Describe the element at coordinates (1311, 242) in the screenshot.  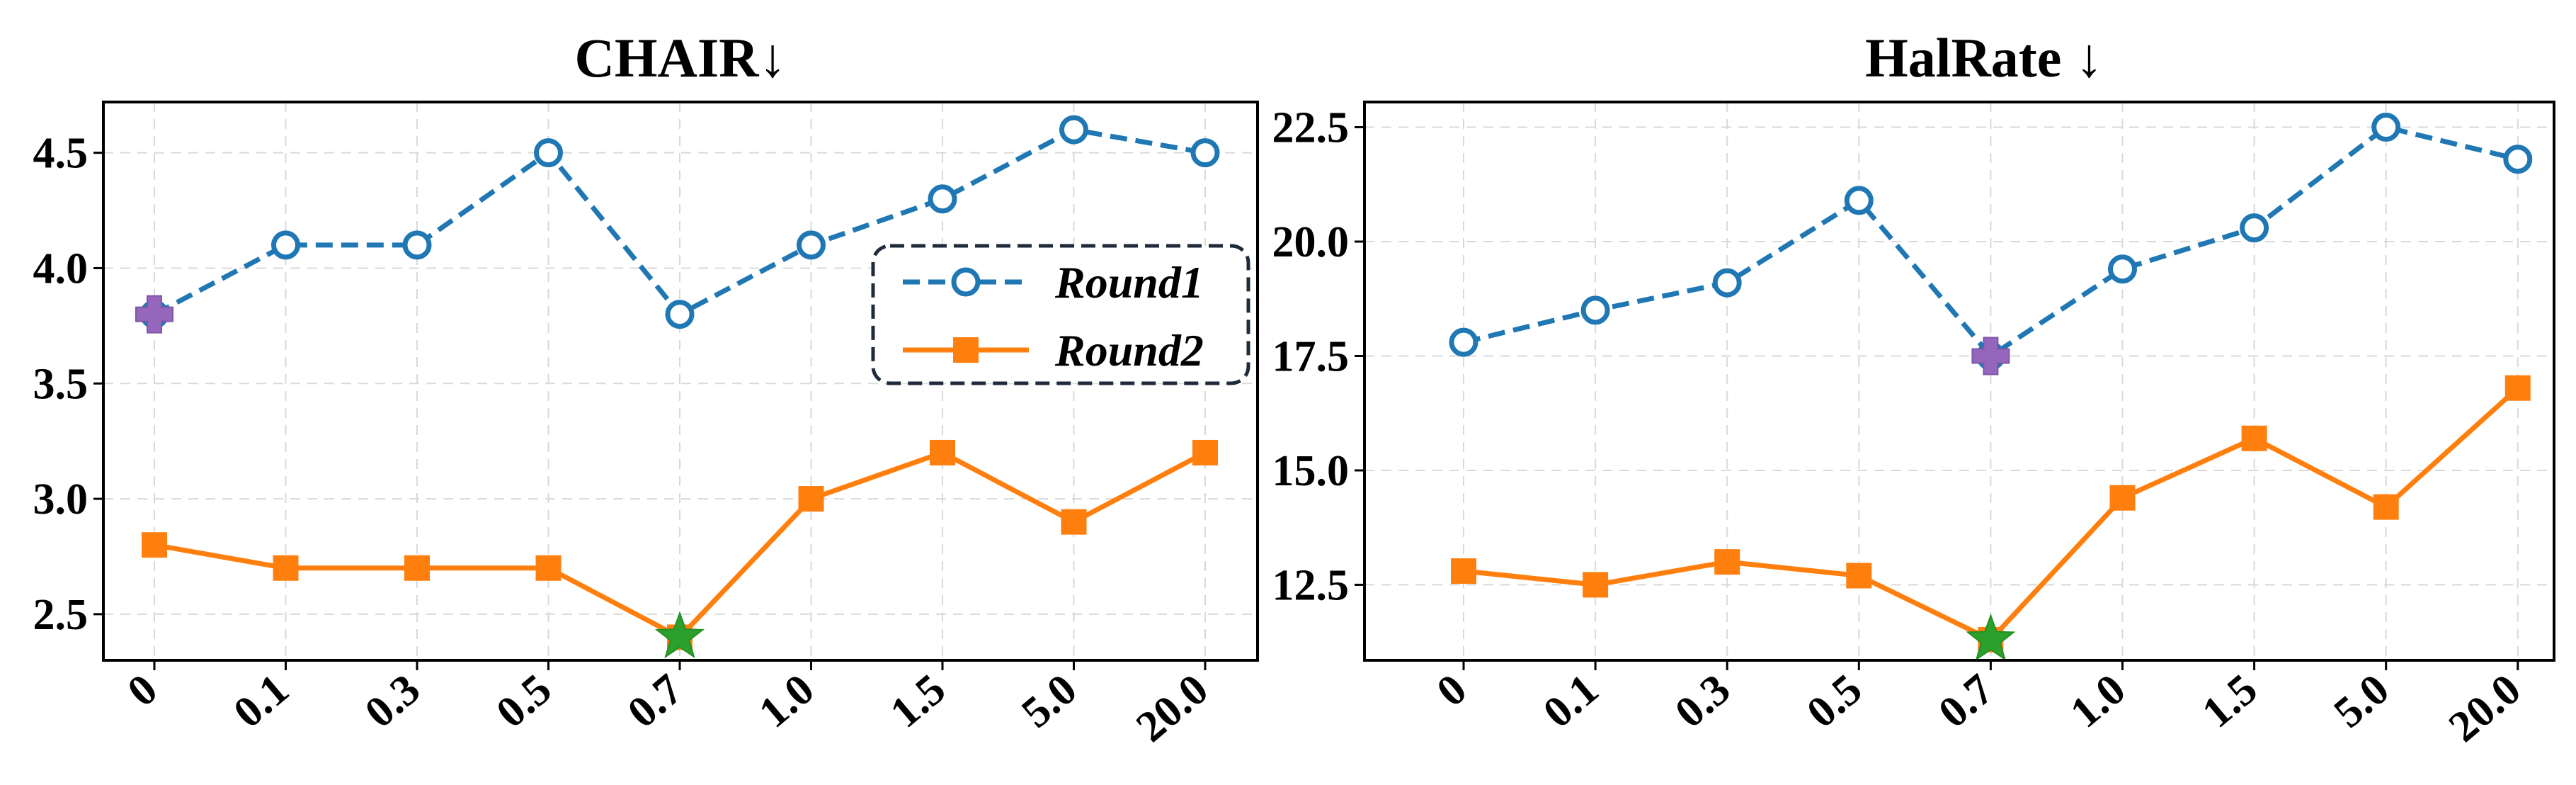
I see `y-tick-label: 20.0` at that location.